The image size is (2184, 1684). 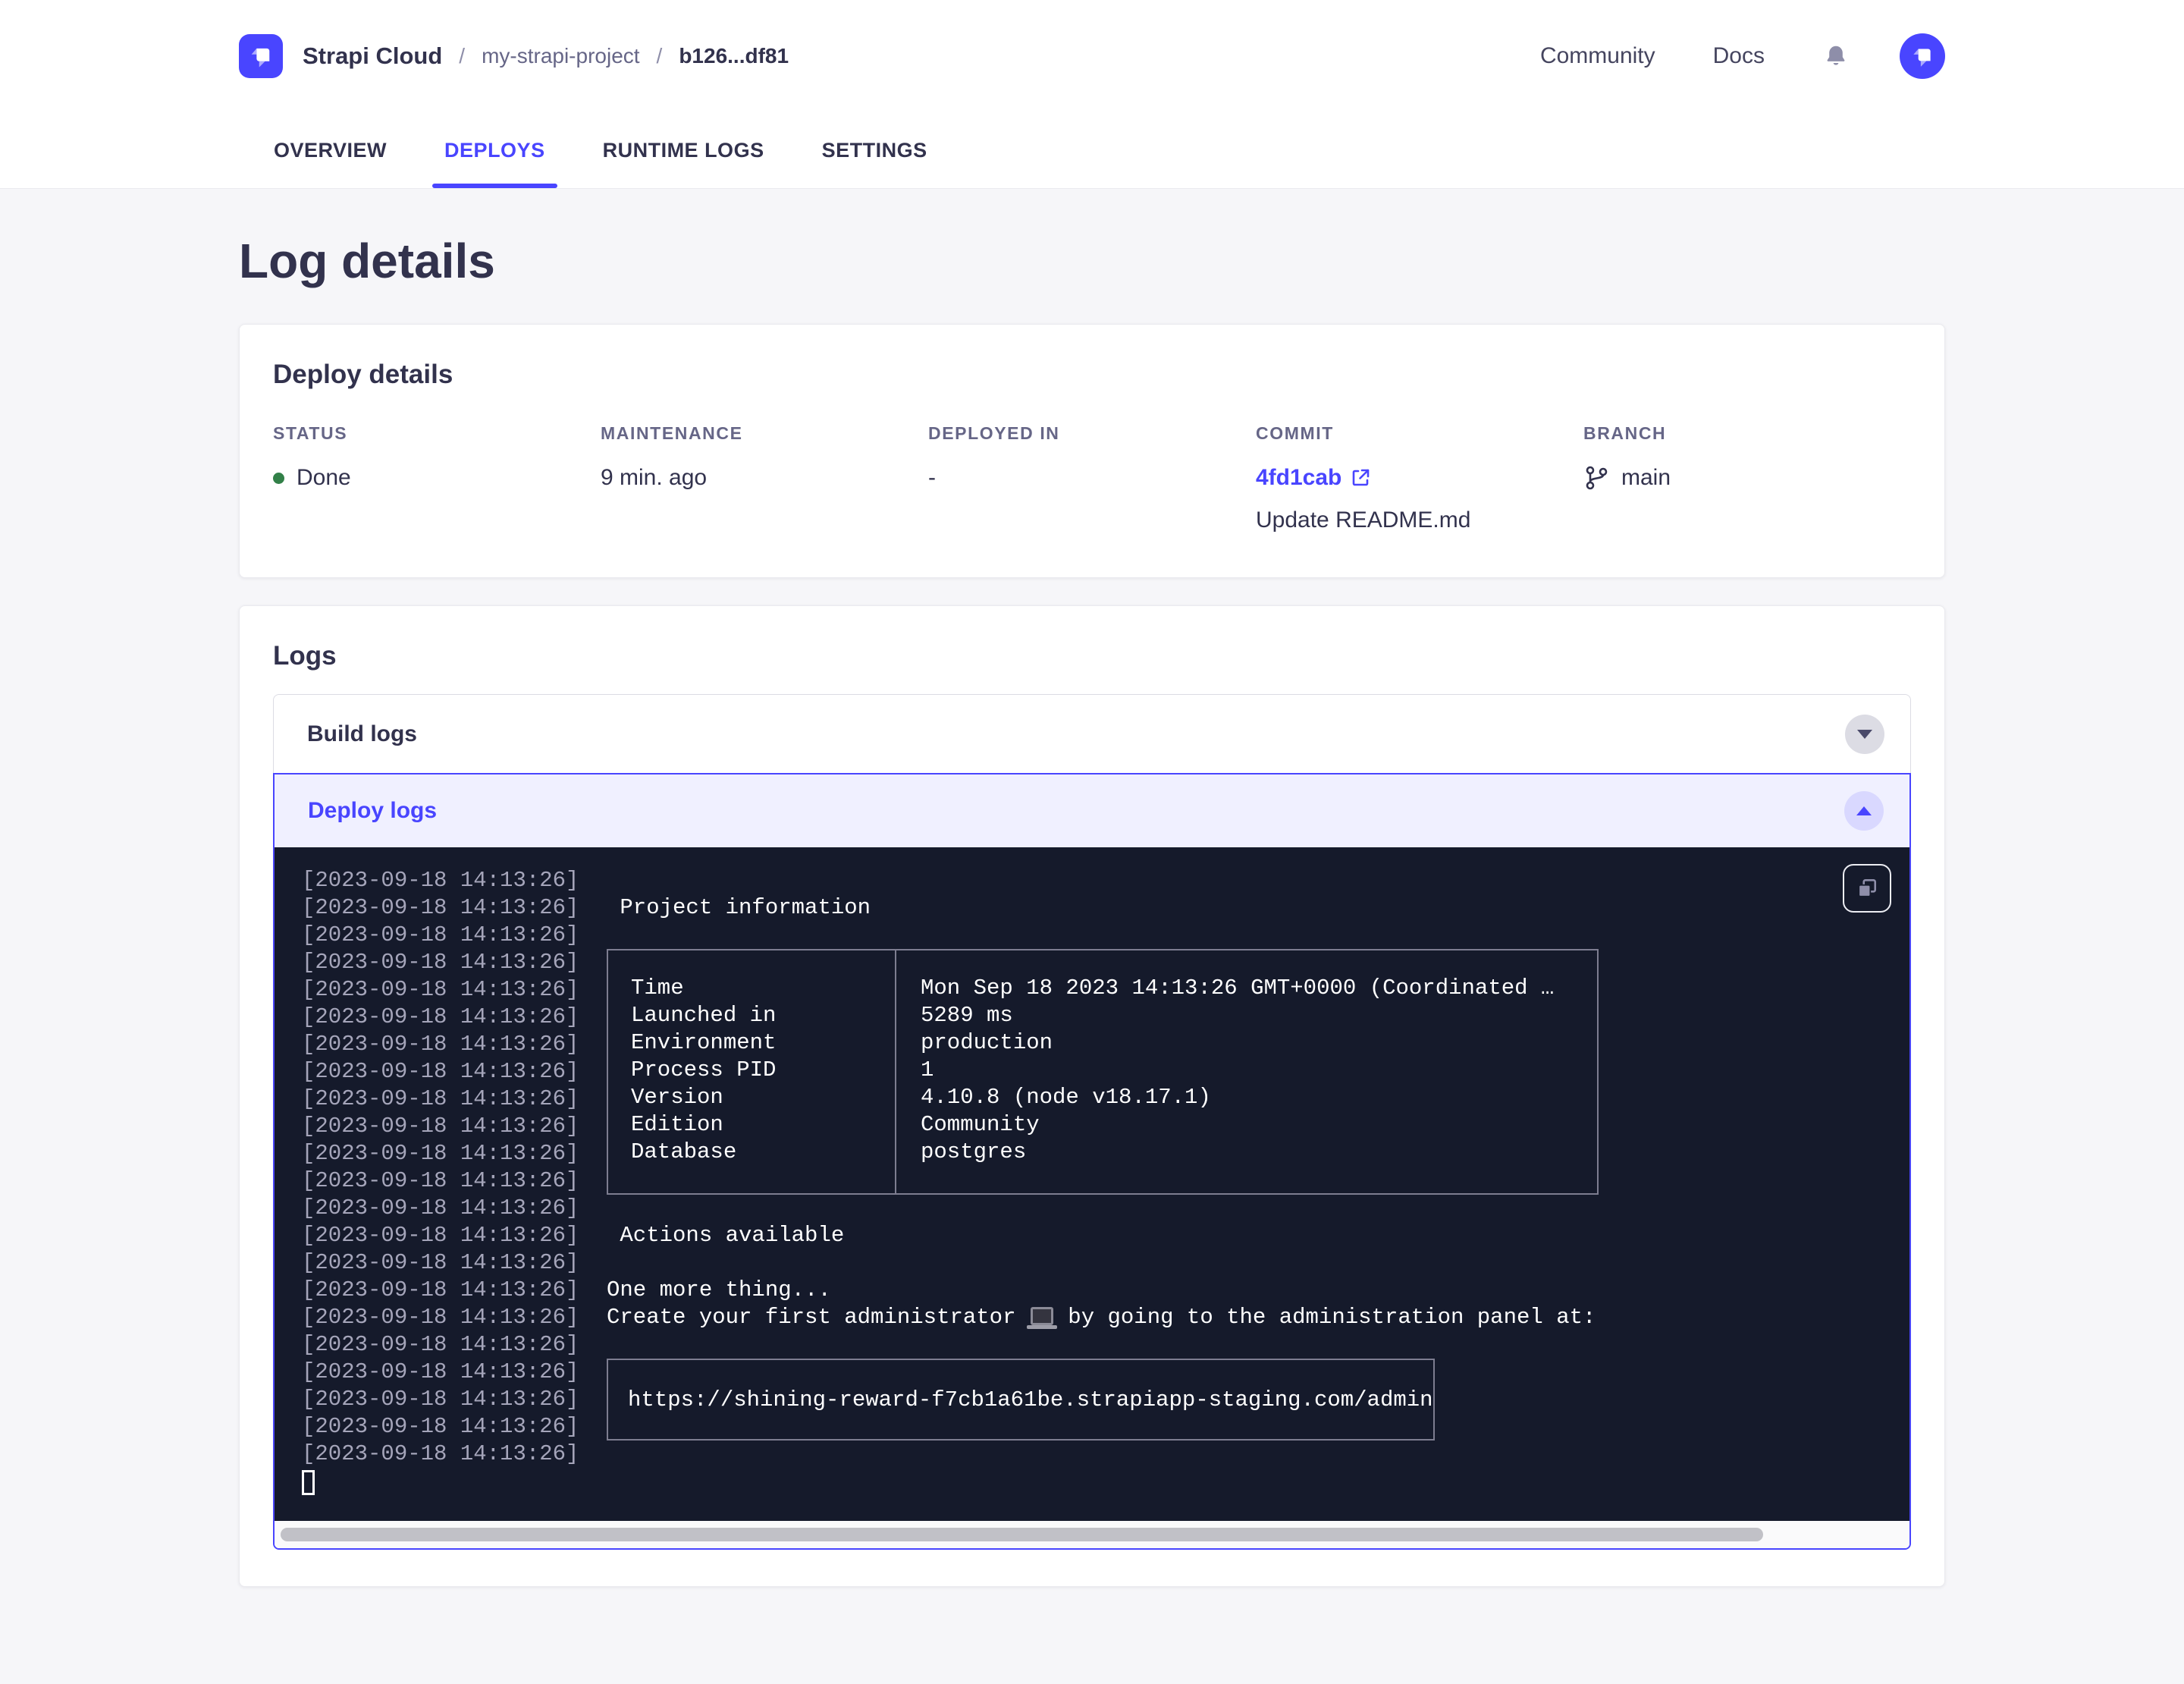 What do you see at coordinates (1102, 1125) in the screenshot?
I see `table-row: Edition Community` at bounding box center [1102, 1125].